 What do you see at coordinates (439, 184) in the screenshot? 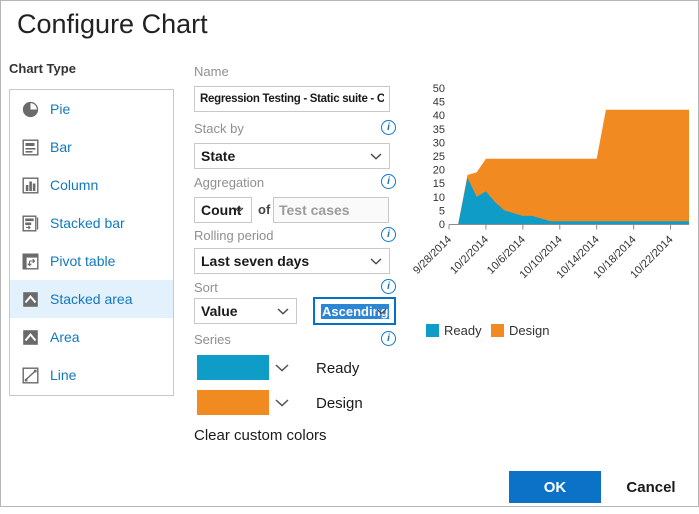
I see `y-tick-label: 15` at bounding box center [439, 184].